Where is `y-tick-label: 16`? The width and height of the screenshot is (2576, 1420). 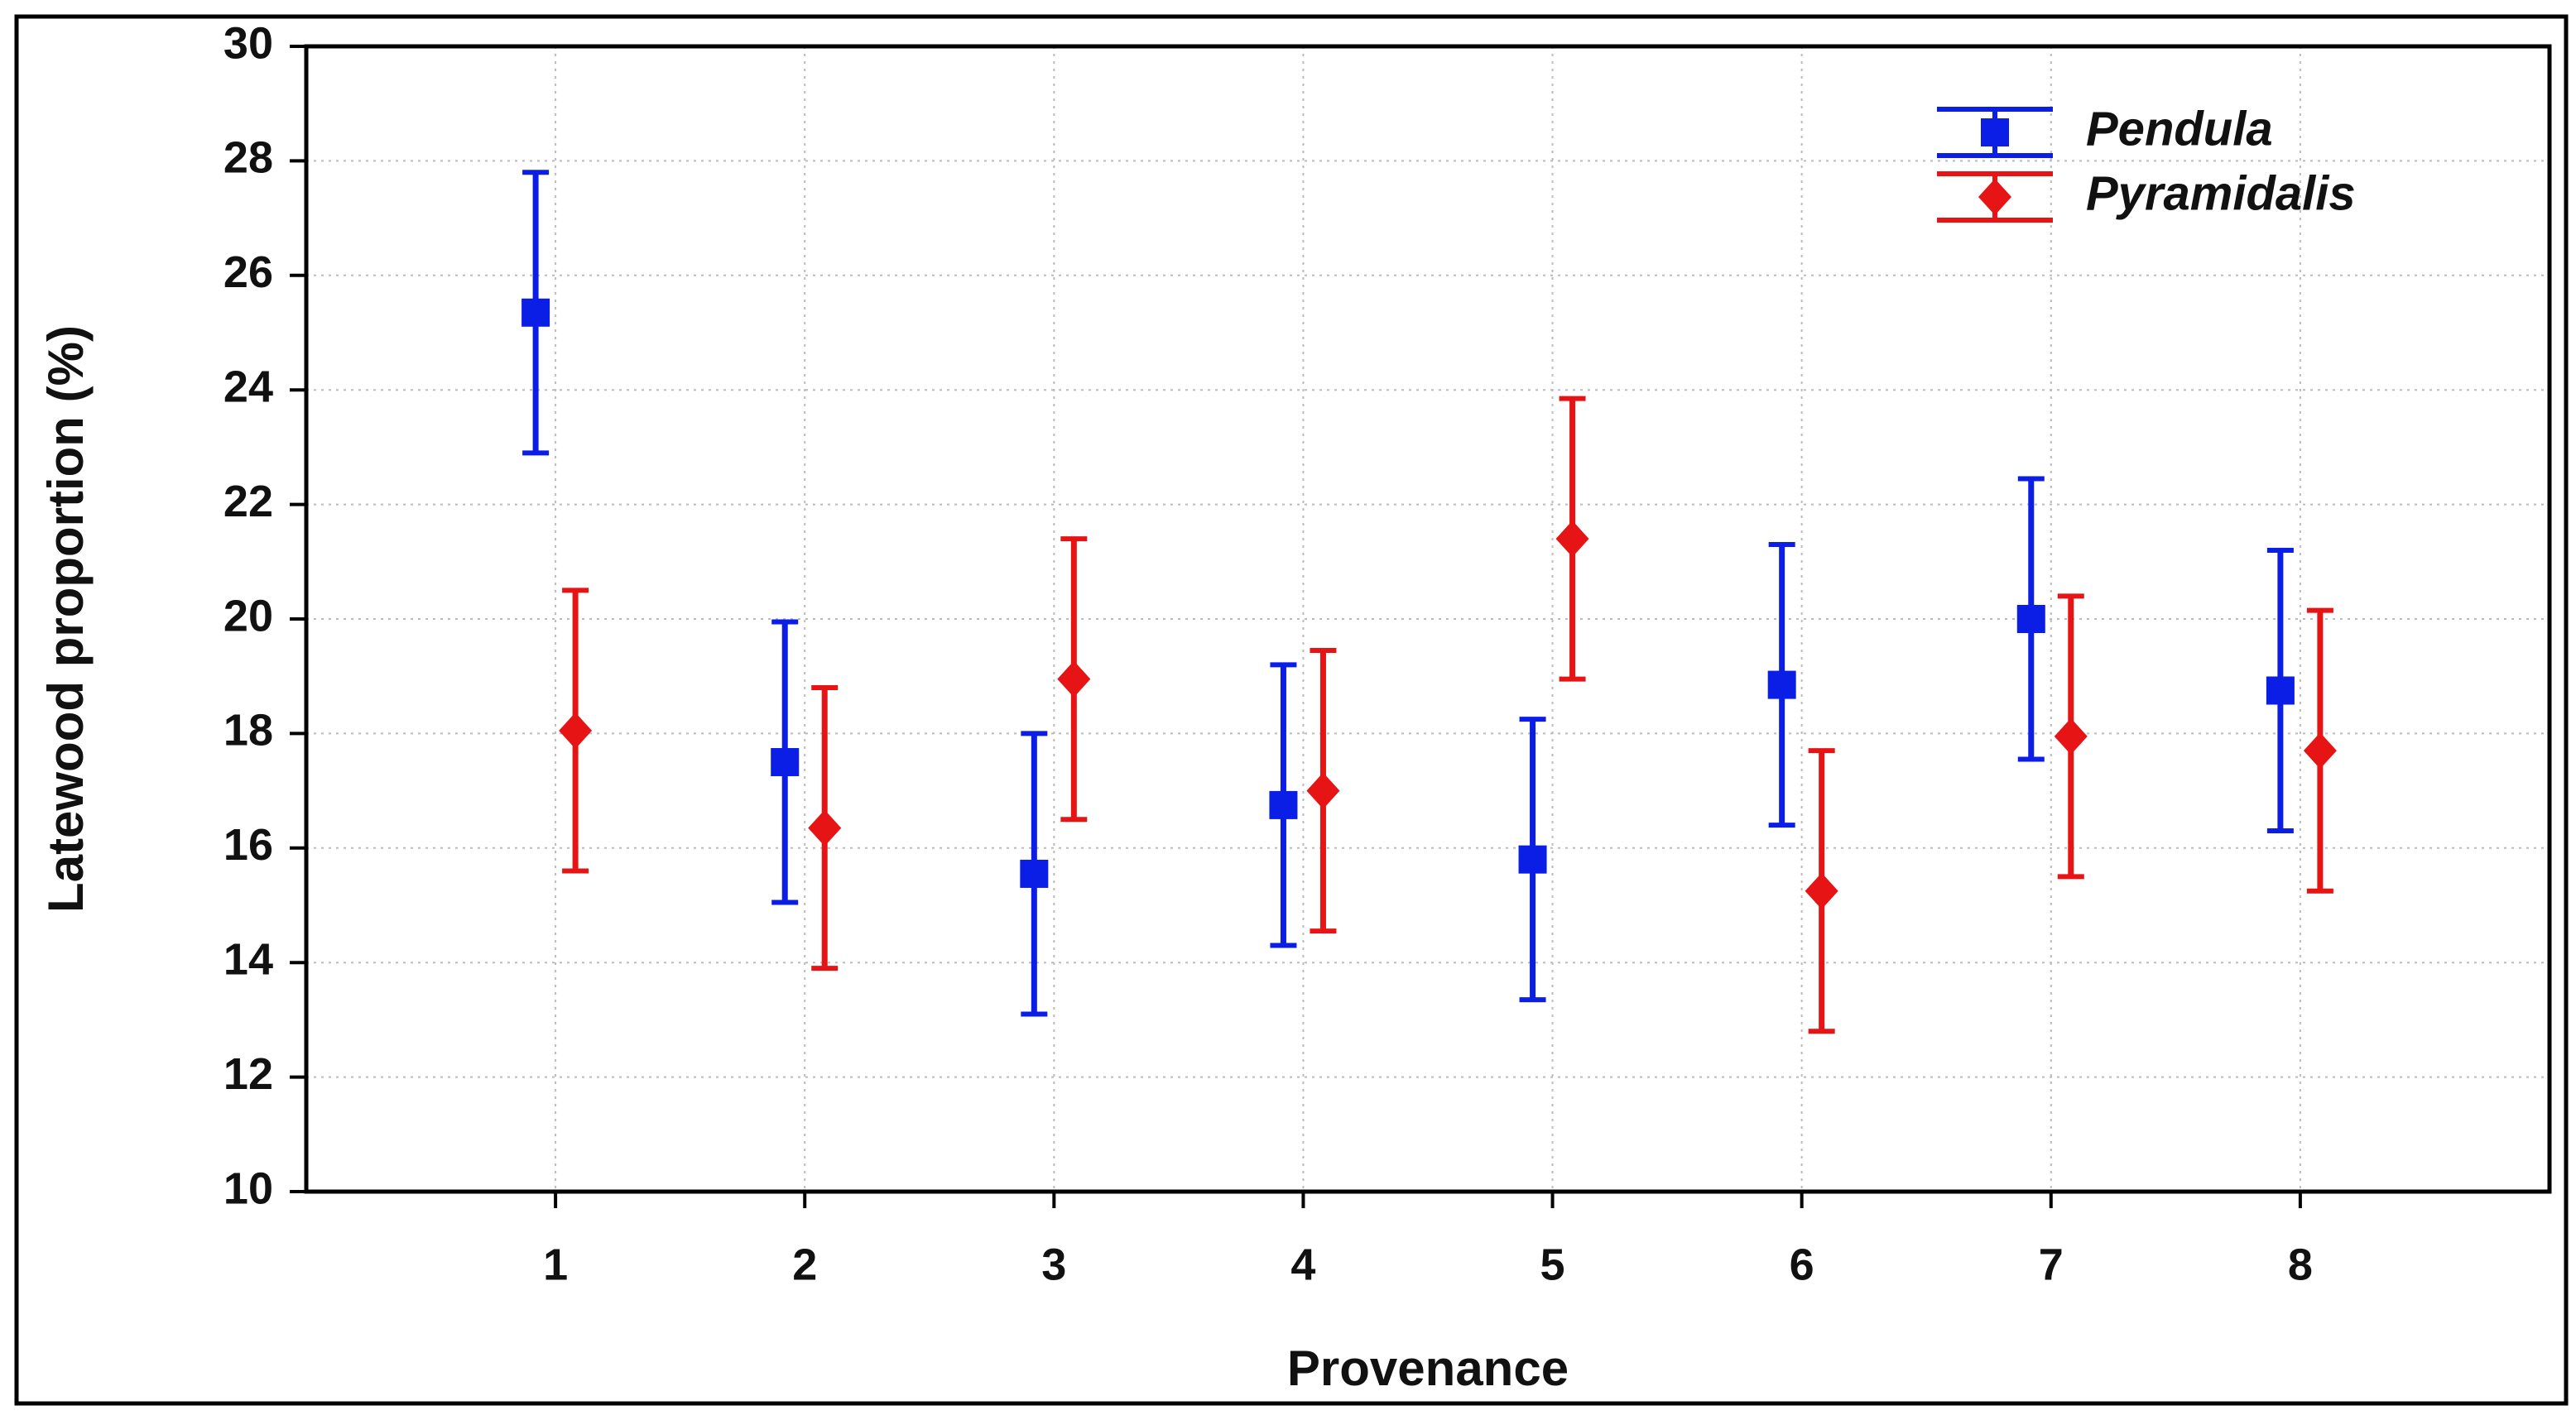 y-tick-label: 16 is located at coordinates (248, 845).